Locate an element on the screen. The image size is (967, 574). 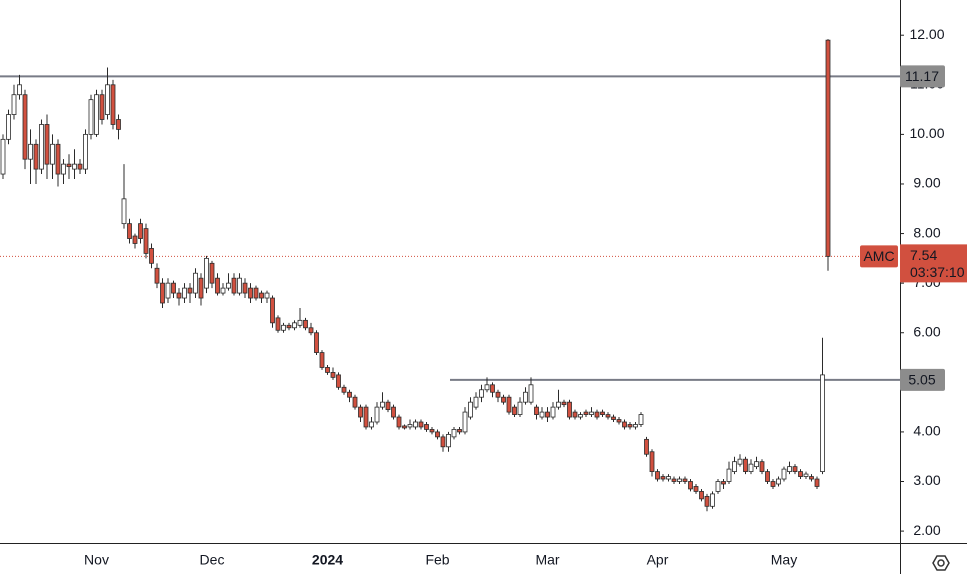
settings-hexagon is located at coordinates (941, 563).